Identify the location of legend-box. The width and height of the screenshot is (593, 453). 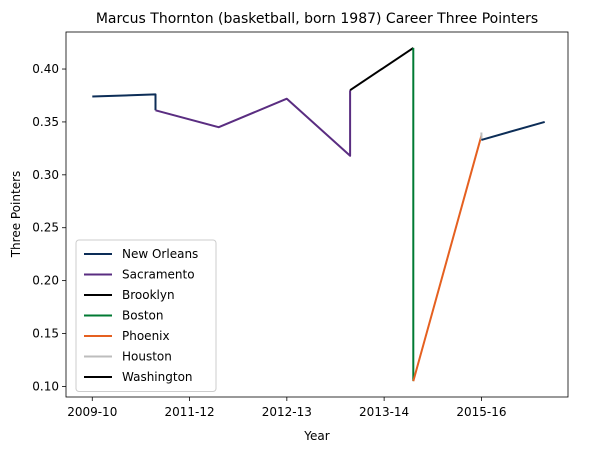
(146, 315).